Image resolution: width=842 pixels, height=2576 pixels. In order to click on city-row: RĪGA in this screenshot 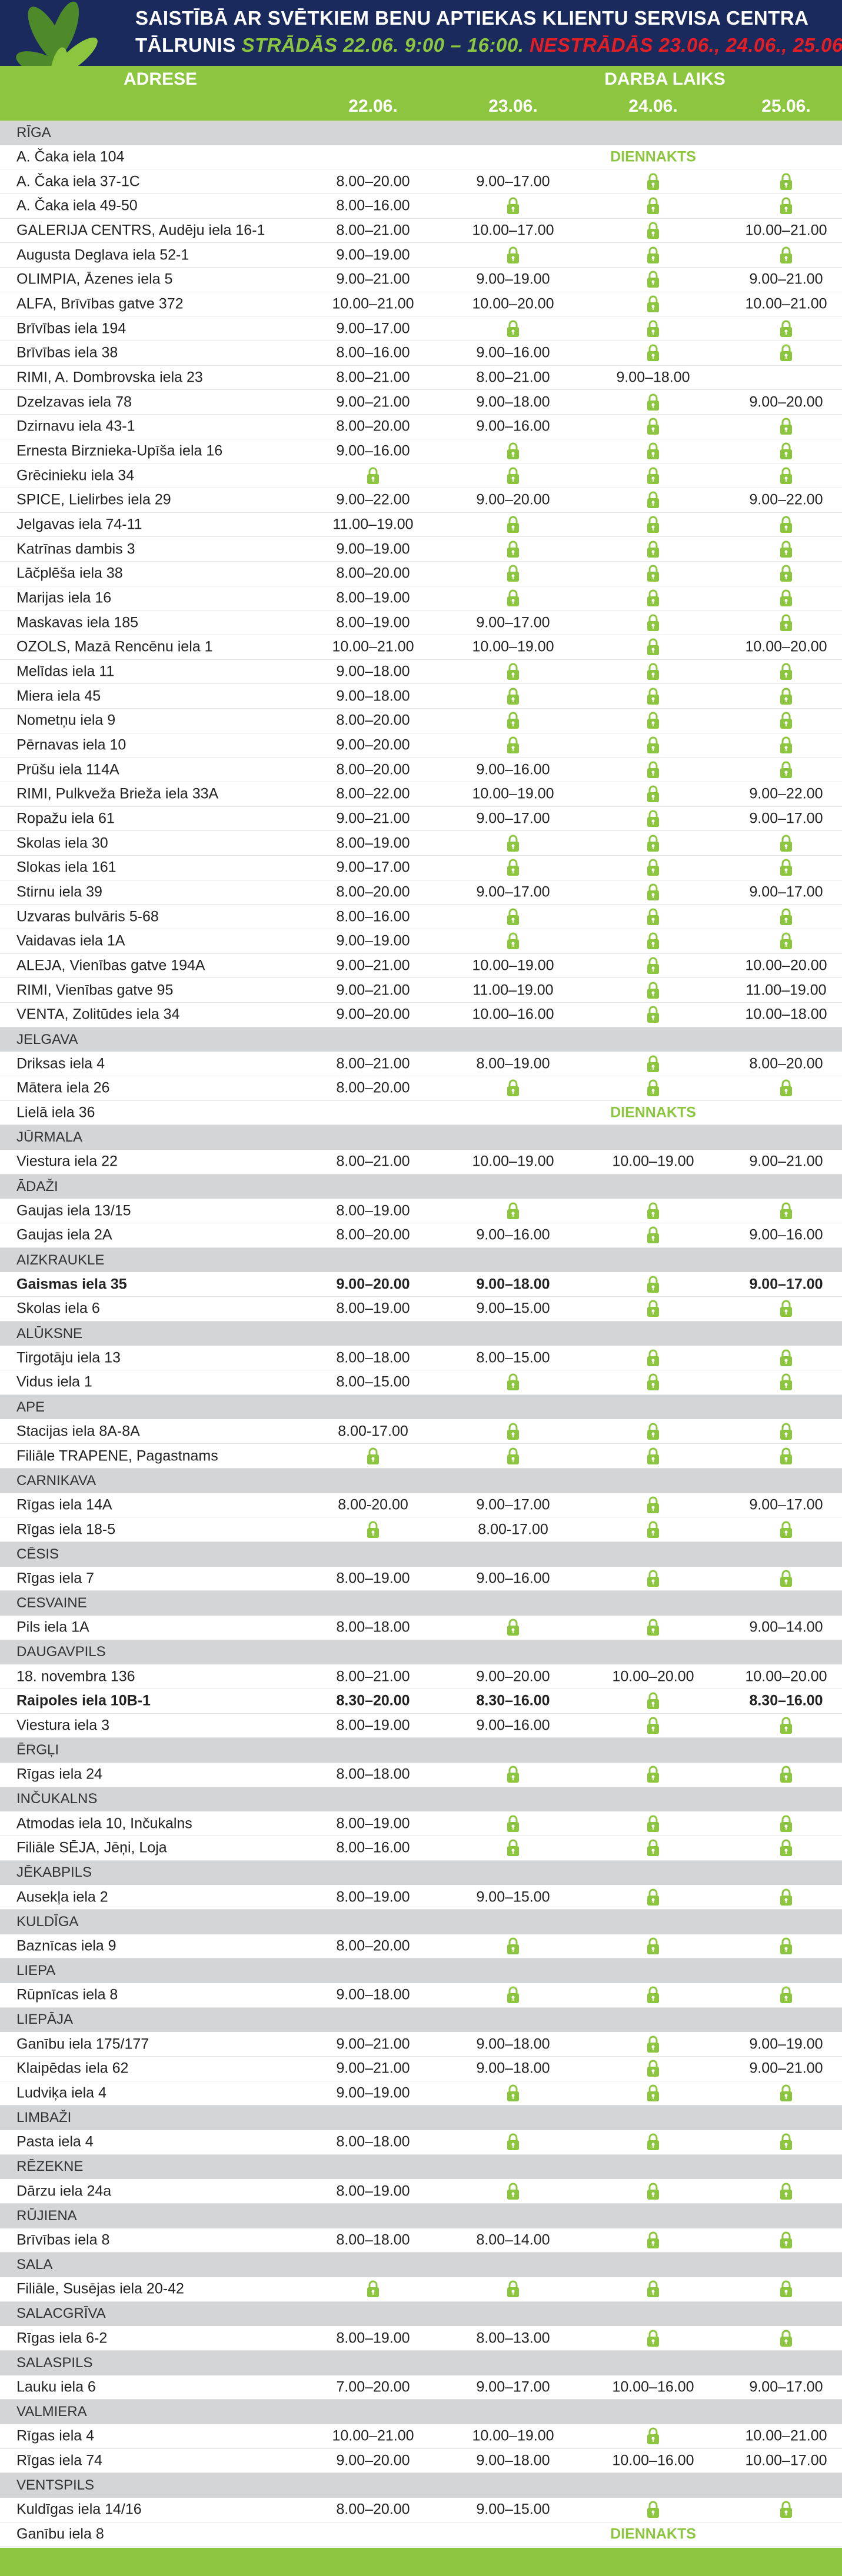, I will do `click(421, 133)`.